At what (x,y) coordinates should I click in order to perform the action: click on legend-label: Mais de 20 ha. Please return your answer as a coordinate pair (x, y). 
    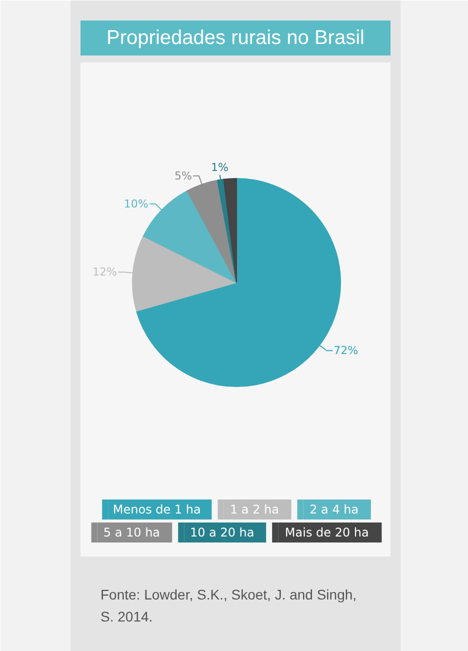
    Looking at the image, I should click on (326, 533).